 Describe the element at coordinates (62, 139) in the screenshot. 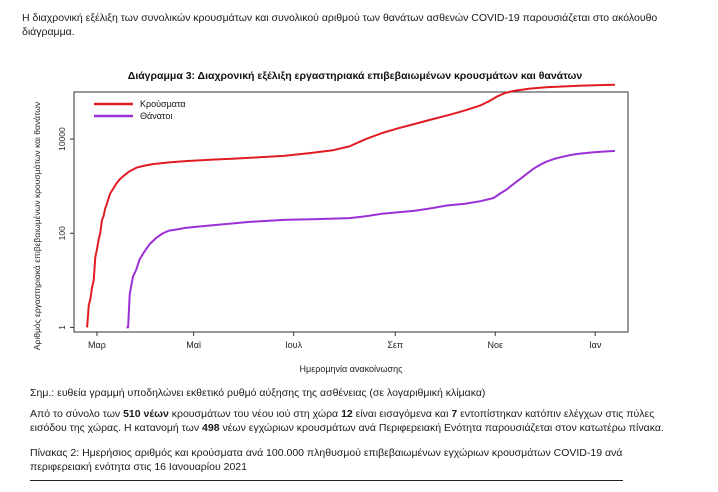

I see `y-tick-label: 10000` at that location.